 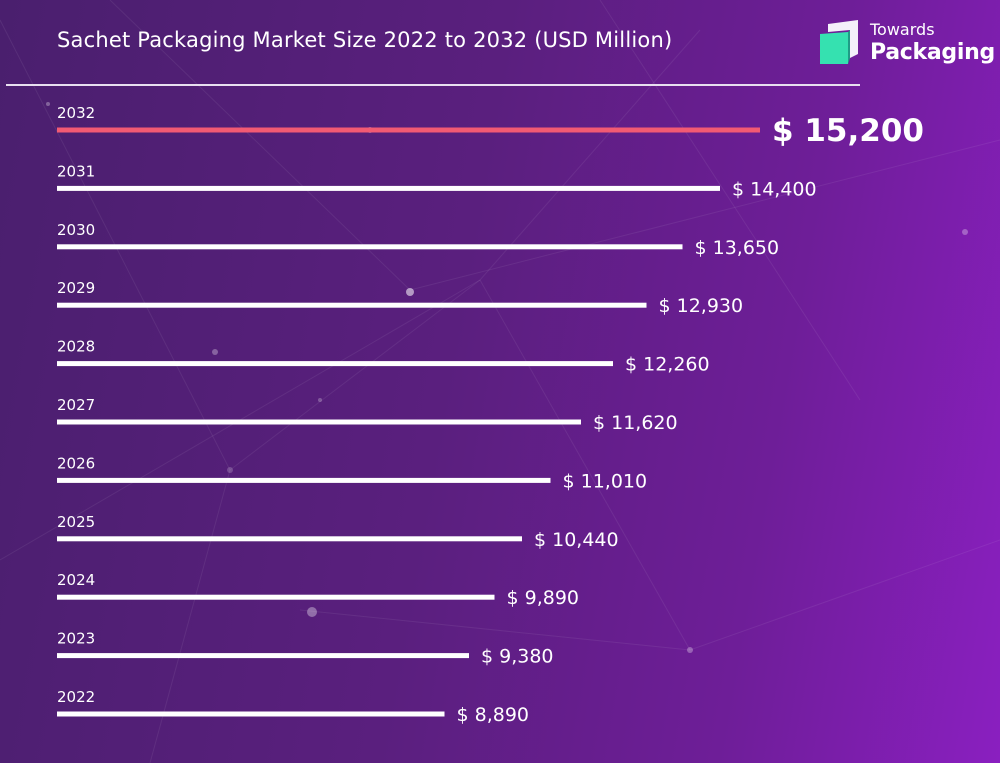 What do you see at coordinates (576, 540) in the screenshot?
I see `value-label-2025: $ 10,440` at bounding box center [576, 540].